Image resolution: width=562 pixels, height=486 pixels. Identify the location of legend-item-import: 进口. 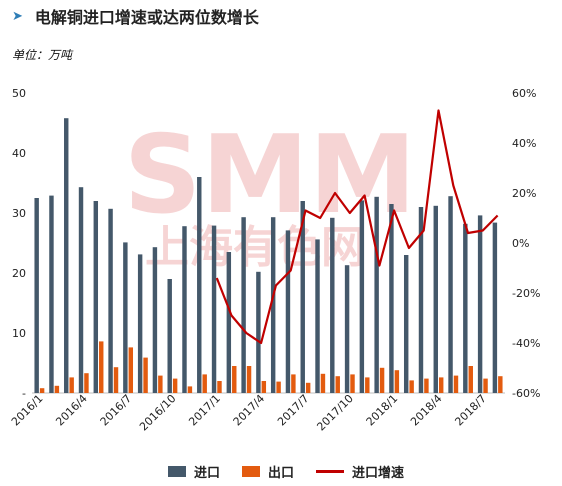
(194, 471).